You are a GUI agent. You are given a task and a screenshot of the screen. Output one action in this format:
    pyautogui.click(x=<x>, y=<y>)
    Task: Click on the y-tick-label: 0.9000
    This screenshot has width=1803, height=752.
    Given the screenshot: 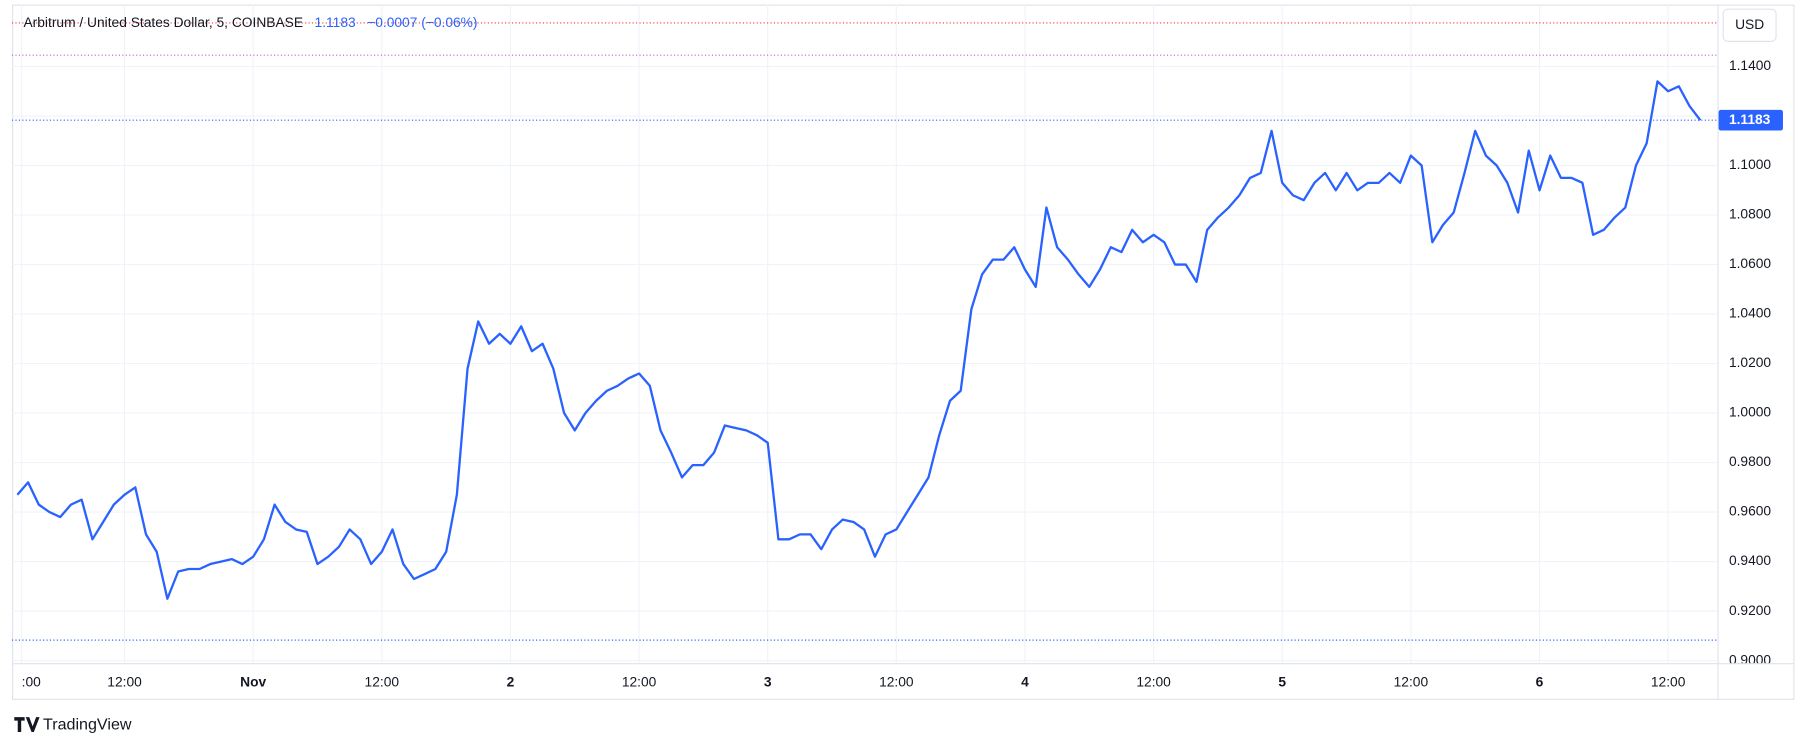 What is the action you would take?
    pyautogui.click(x=1750, y=659)
    